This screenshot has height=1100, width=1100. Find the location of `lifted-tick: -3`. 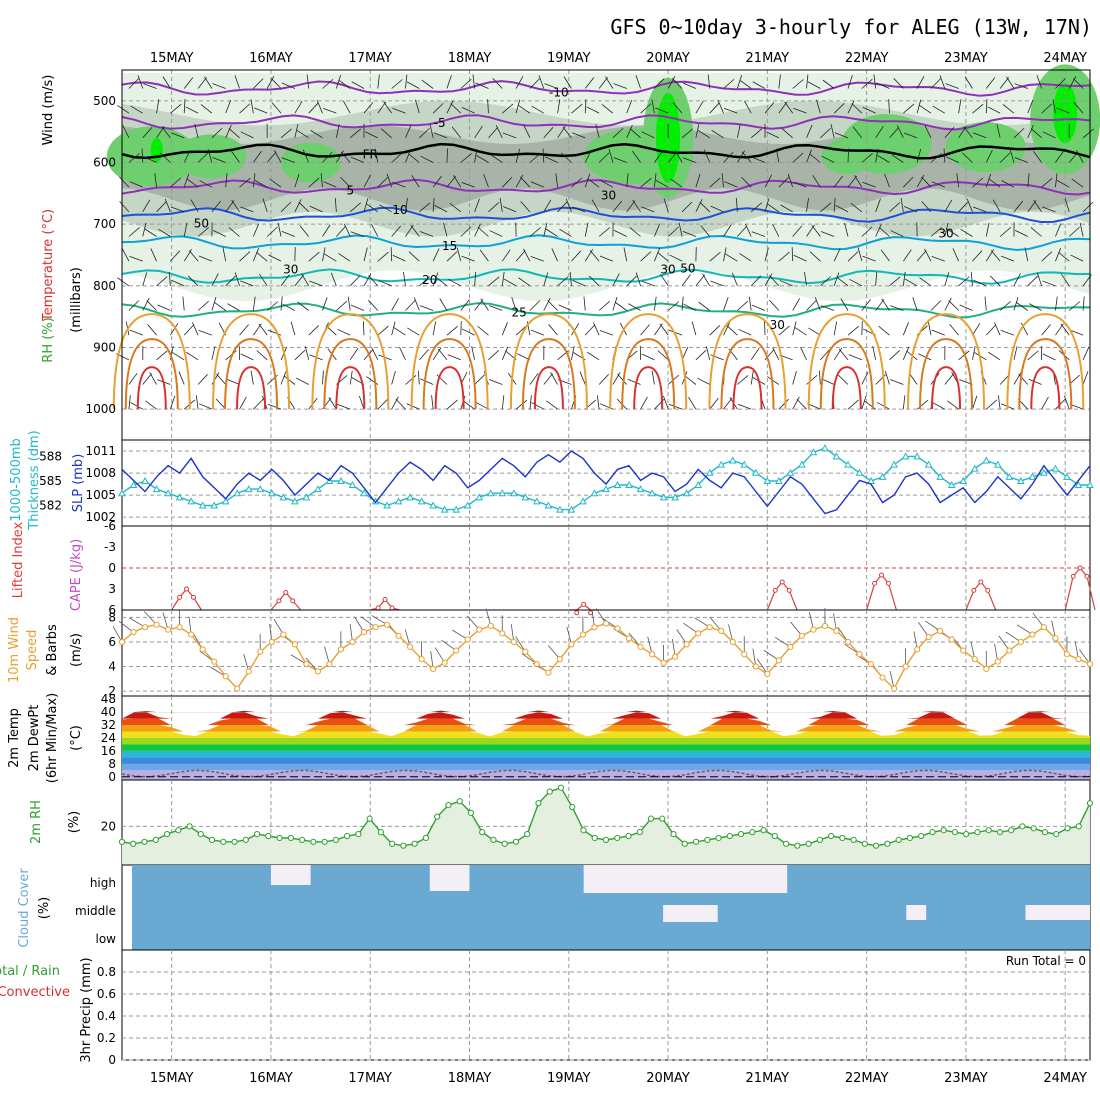

lifted-tick: -3 is located at coordinates (110, 547).